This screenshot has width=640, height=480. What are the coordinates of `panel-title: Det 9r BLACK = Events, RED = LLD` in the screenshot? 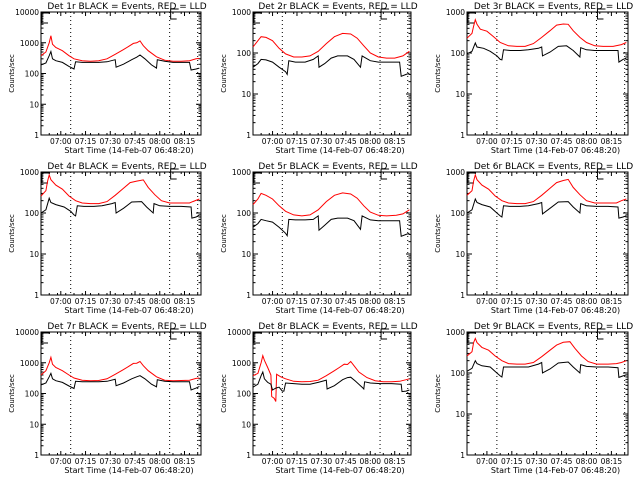 It's located at (553, 327).